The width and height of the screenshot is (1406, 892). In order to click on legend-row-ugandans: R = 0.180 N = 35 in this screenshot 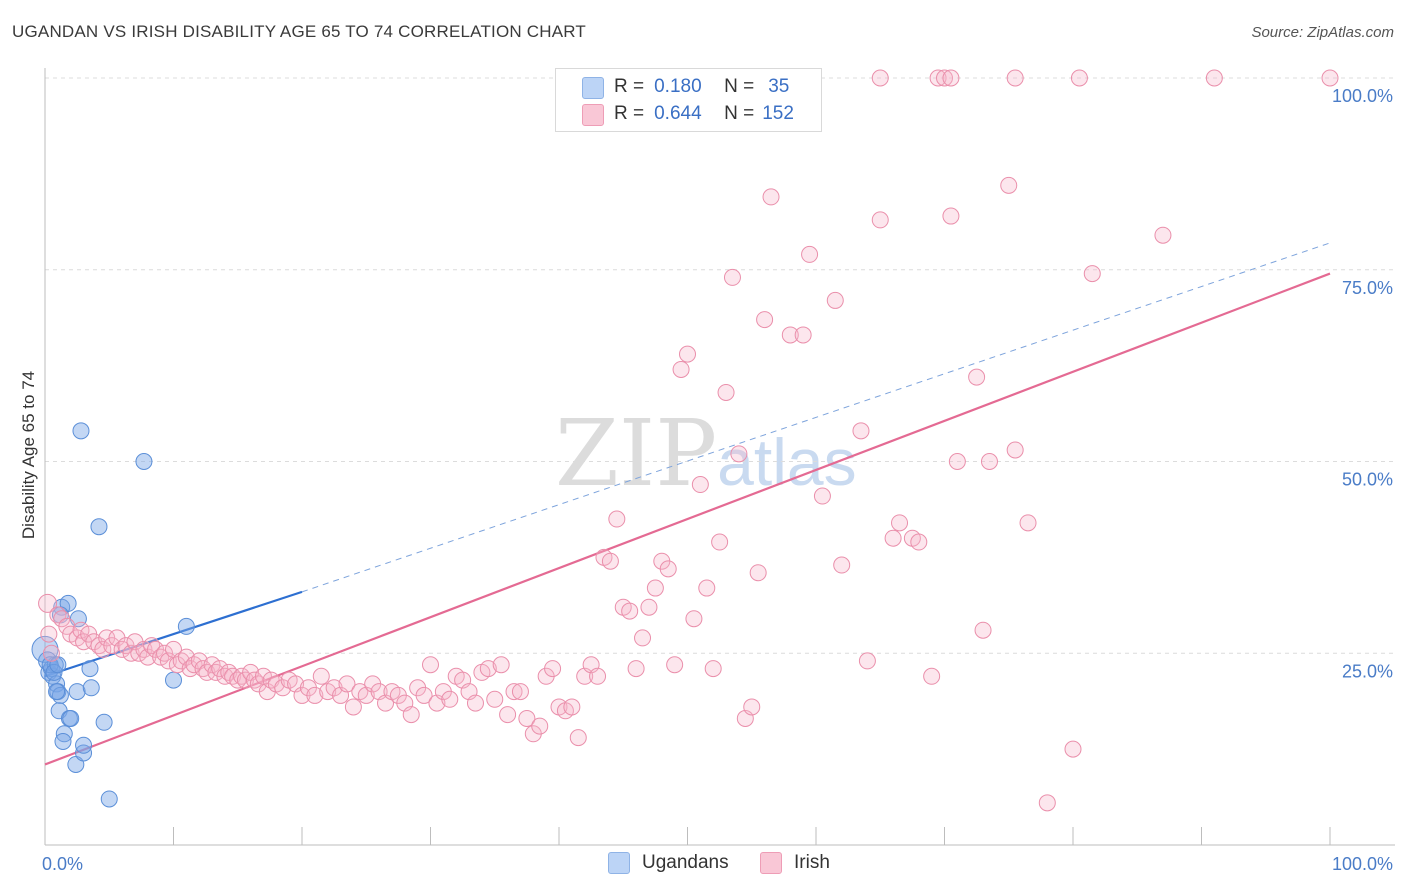, I will do `click(685, 87)`.